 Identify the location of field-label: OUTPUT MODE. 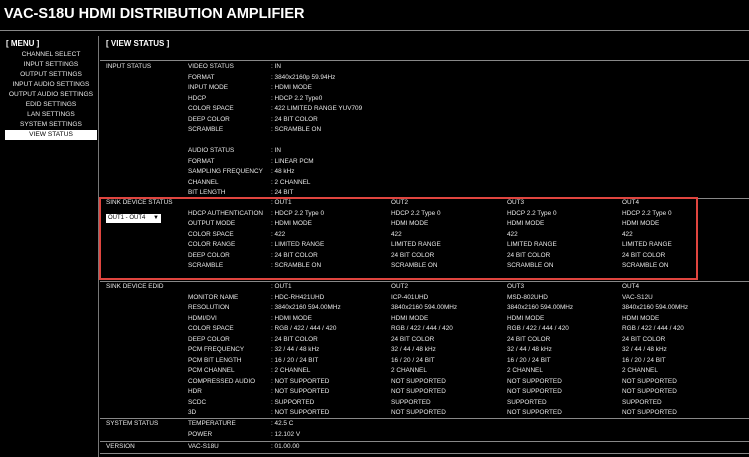
(212, 223).